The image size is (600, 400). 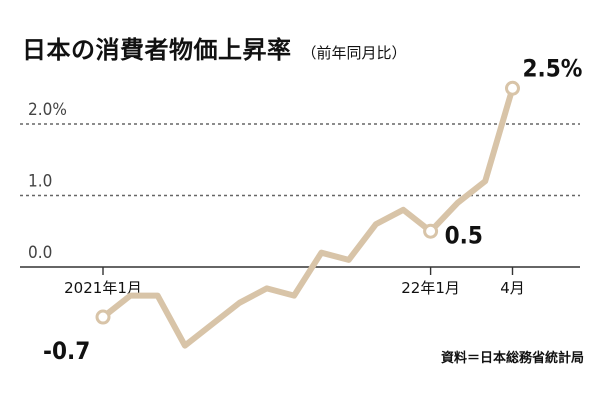 I want to click on y-tick-label: 2.0%, so click(x=47, y=110).